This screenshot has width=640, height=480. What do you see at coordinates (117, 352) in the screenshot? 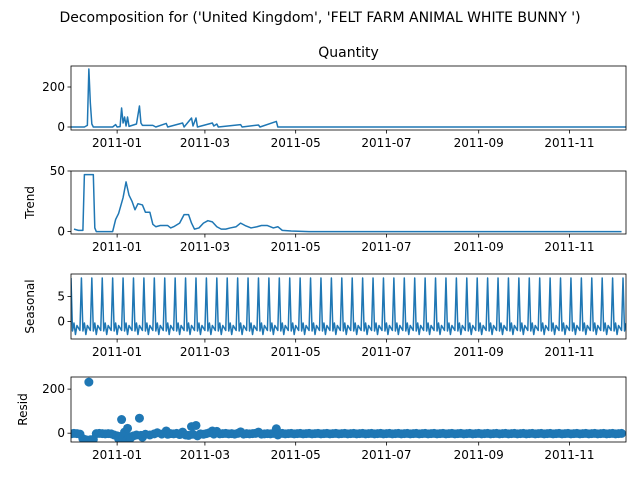
I see `x-tick-label-seasonal: 2011-01` at bounding box center [117, 352].